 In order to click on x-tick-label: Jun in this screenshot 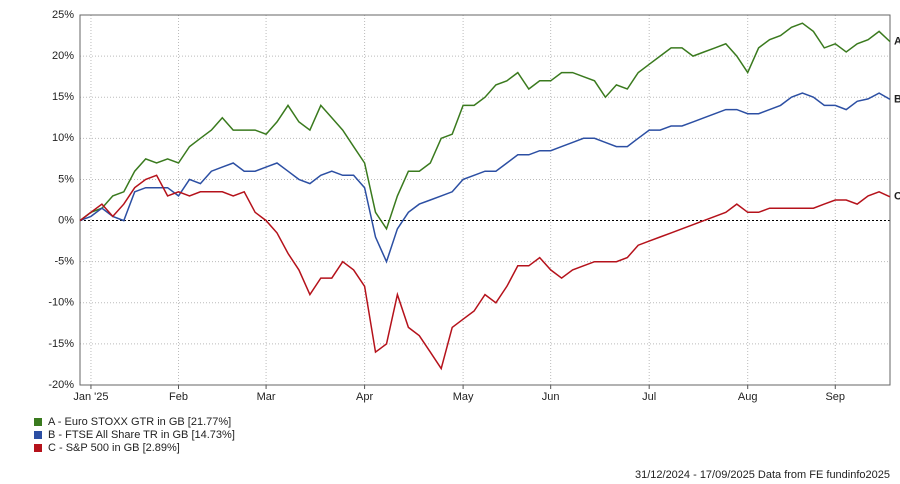, I will do `click(551, 397)`.